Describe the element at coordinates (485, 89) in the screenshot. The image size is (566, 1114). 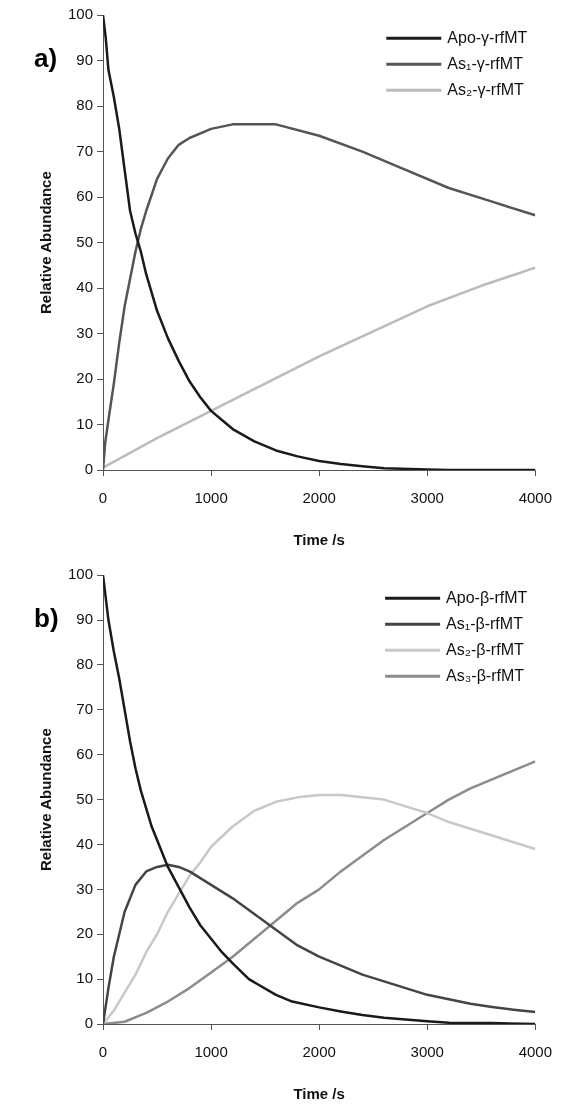
I see `legend-label: As₂-γ-rfMT` at that location.